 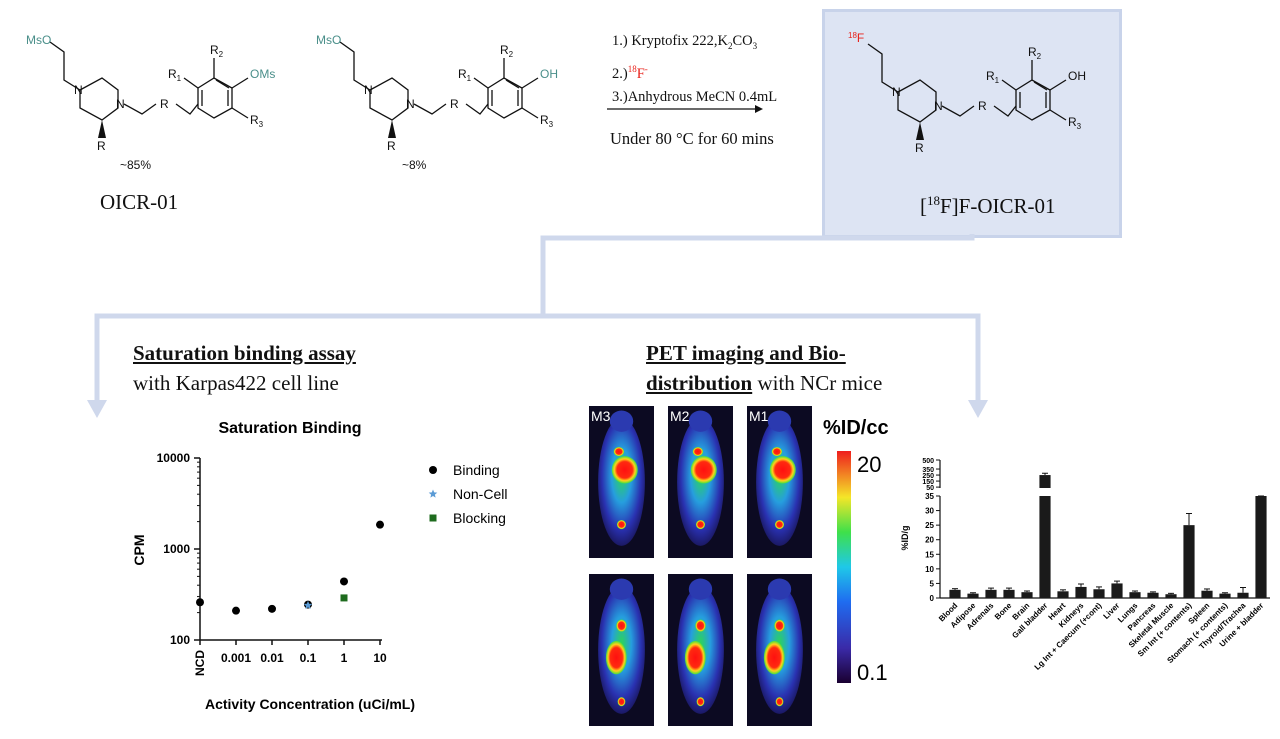 I want to click on x-tick-label: 0.01, so click(x=272, y=658).